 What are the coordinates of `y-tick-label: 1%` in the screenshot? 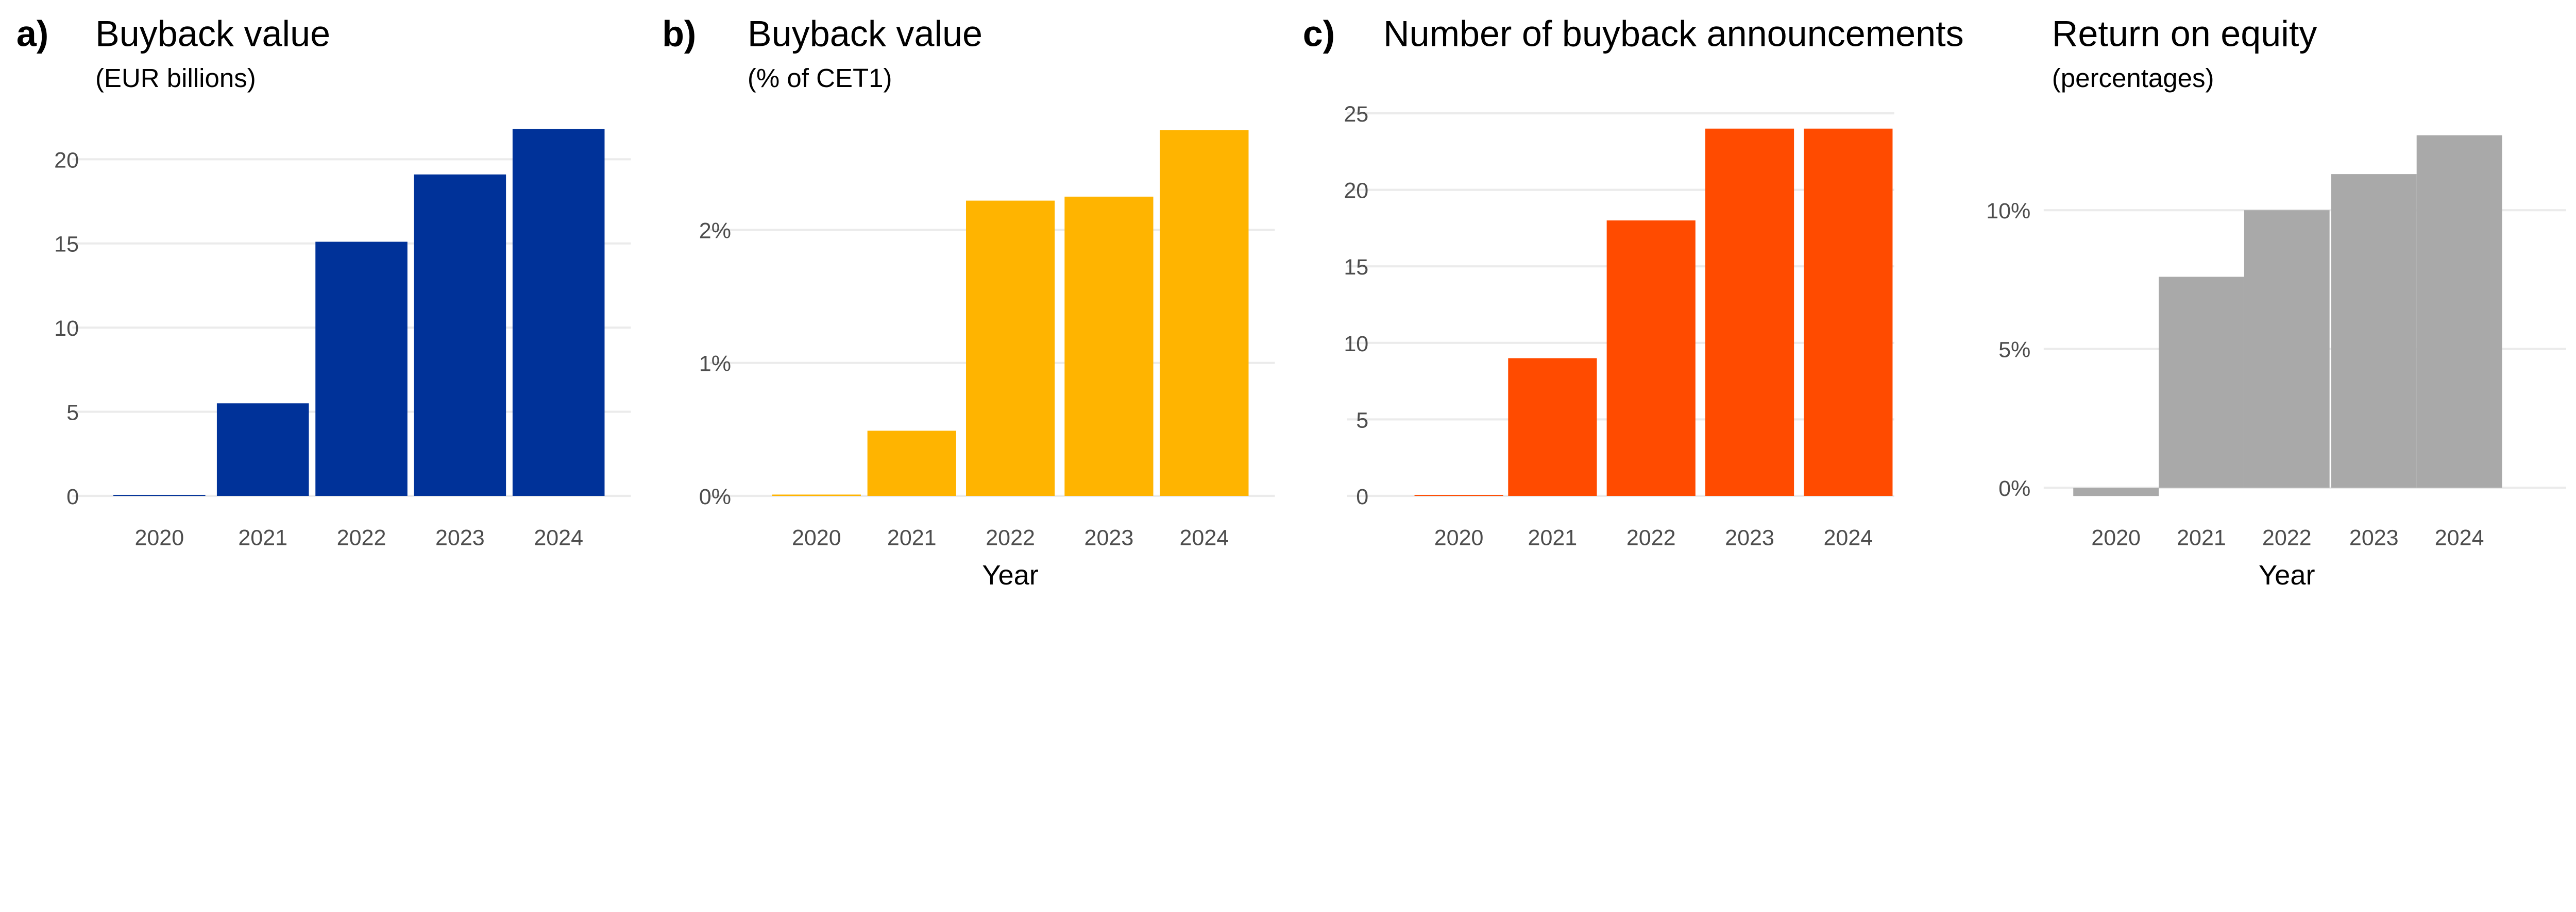 It's located at (715, 364).